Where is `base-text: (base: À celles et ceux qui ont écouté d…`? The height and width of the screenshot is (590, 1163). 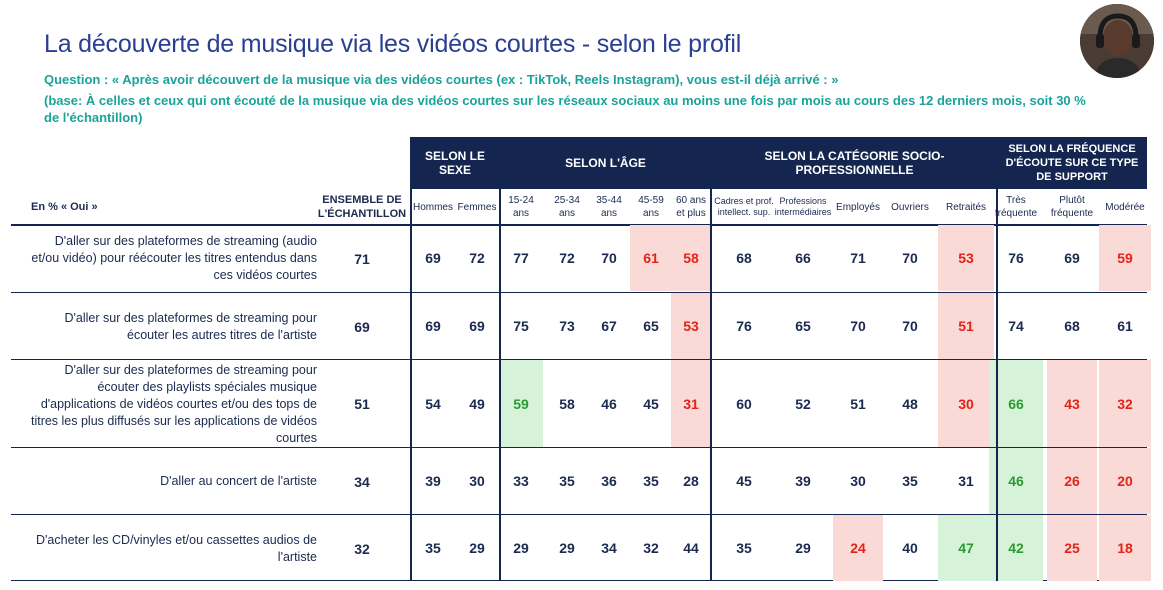 base-text: (base: À celles et ceux qui ont écouté d… is located at coordinates (565, 109).